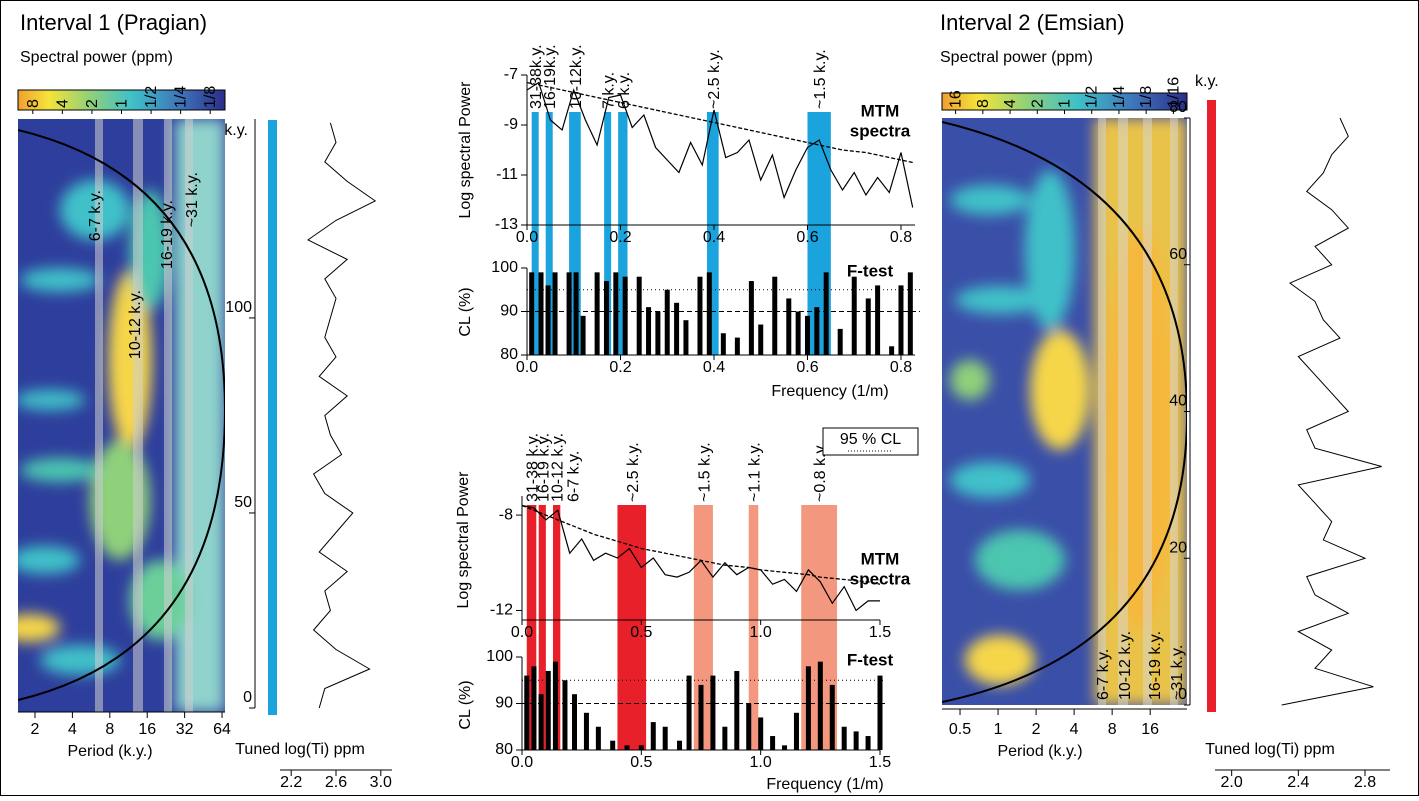 The width and height of the screenshot is (1419, 801). Describe the element at coordinates (1182, 694) in the screenshot. I see `y-tick-label: 0` at that location.